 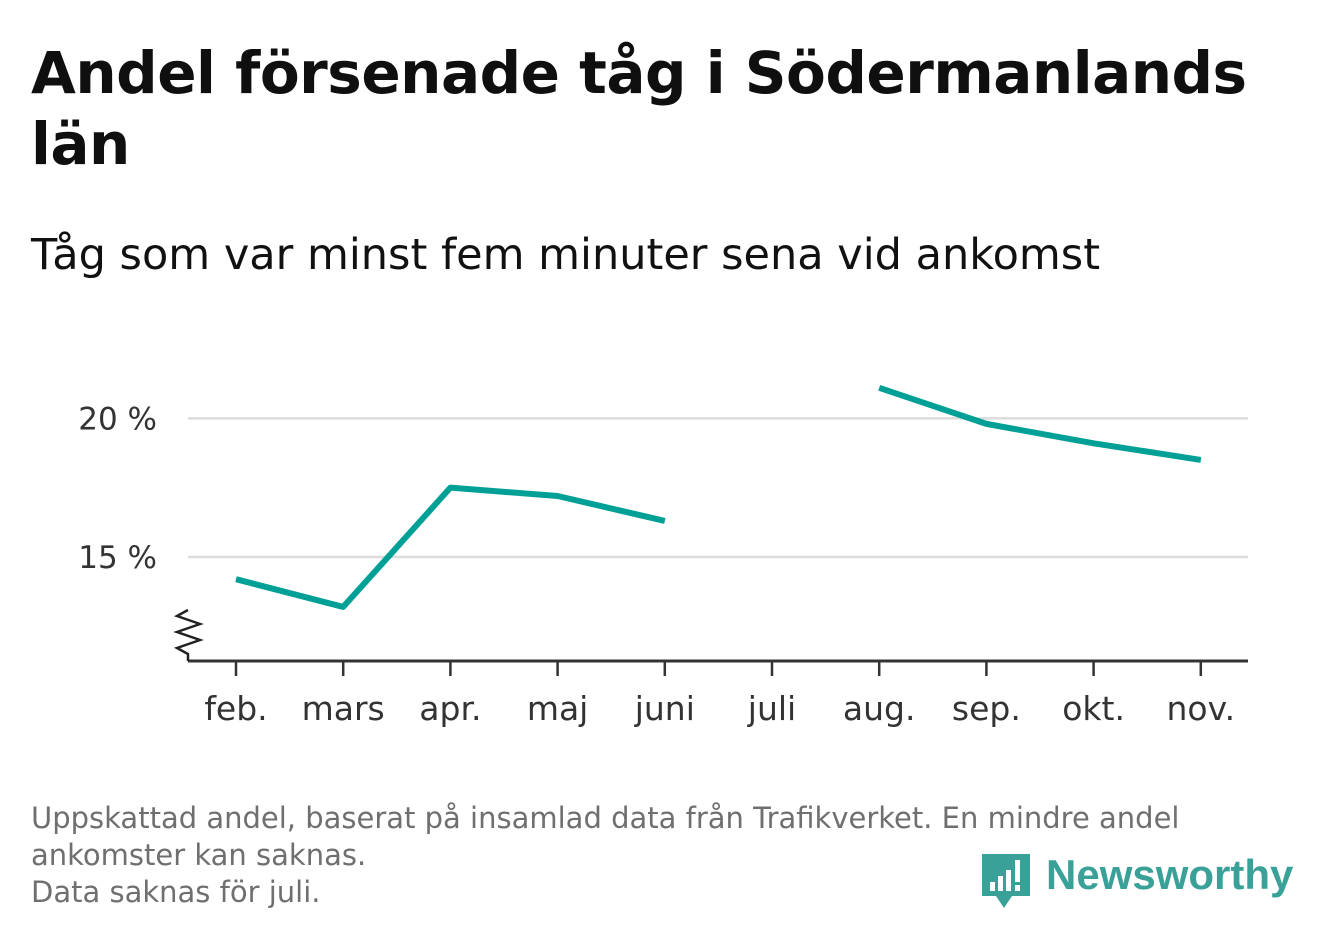 I want to click on x-tick-label-8: okt., so click(x=1093, y=708).